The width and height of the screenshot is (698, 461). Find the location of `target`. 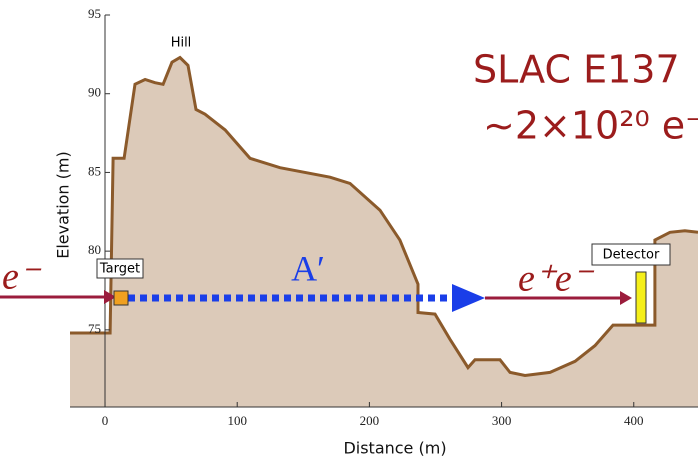

target is located at coordinates (121, 298).